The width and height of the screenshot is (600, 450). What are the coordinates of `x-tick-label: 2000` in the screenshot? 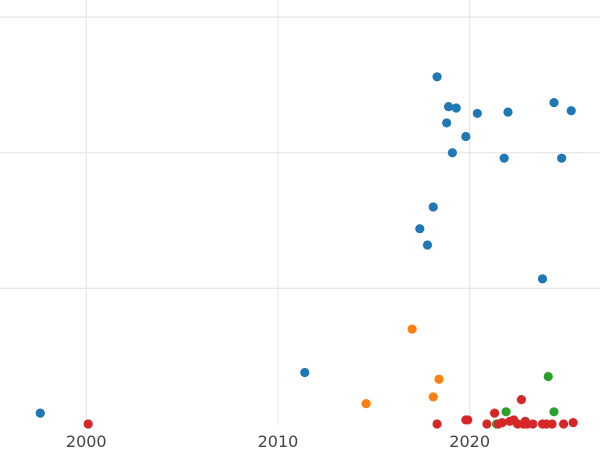 It's located at (86, 441).